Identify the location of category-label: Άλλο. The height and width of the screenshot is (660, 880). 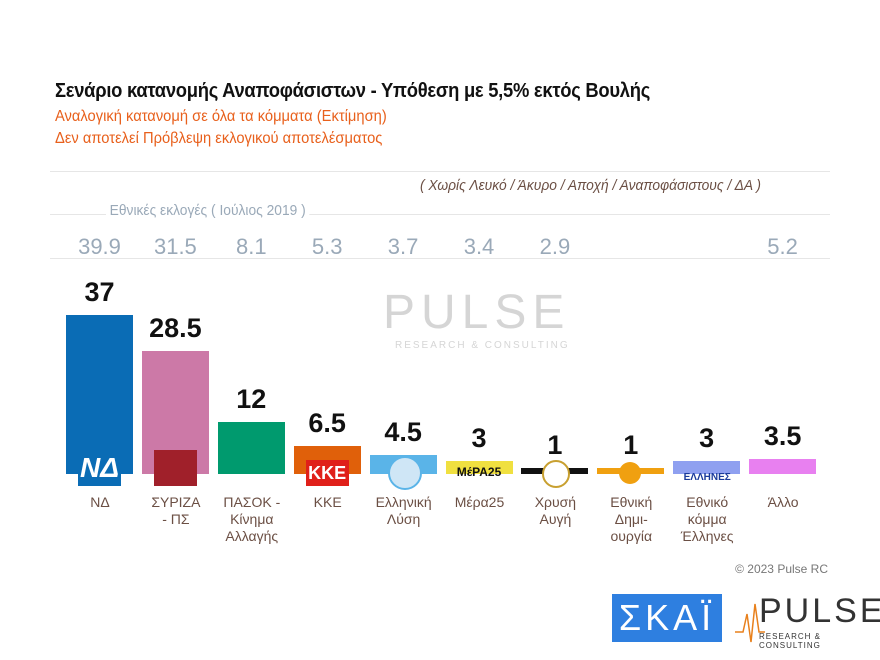
(783, 502).